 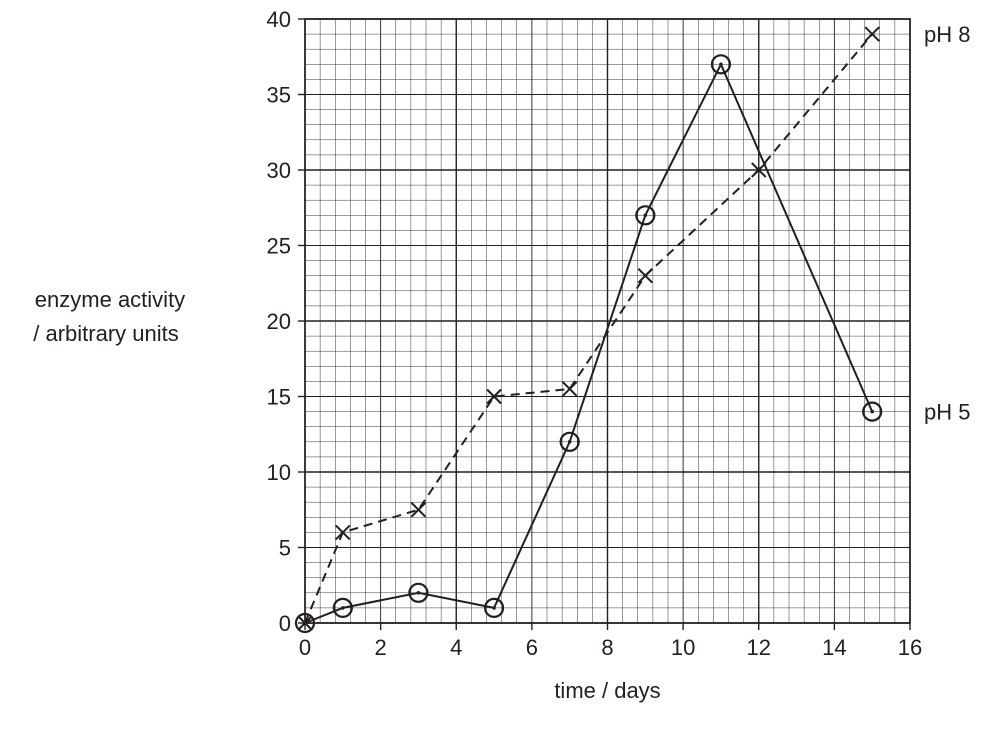 What do you see at coordinates (947, 34) in the screenshot?
I see `series-label-ph-8: pH 8` at bounding box center [947, 34].